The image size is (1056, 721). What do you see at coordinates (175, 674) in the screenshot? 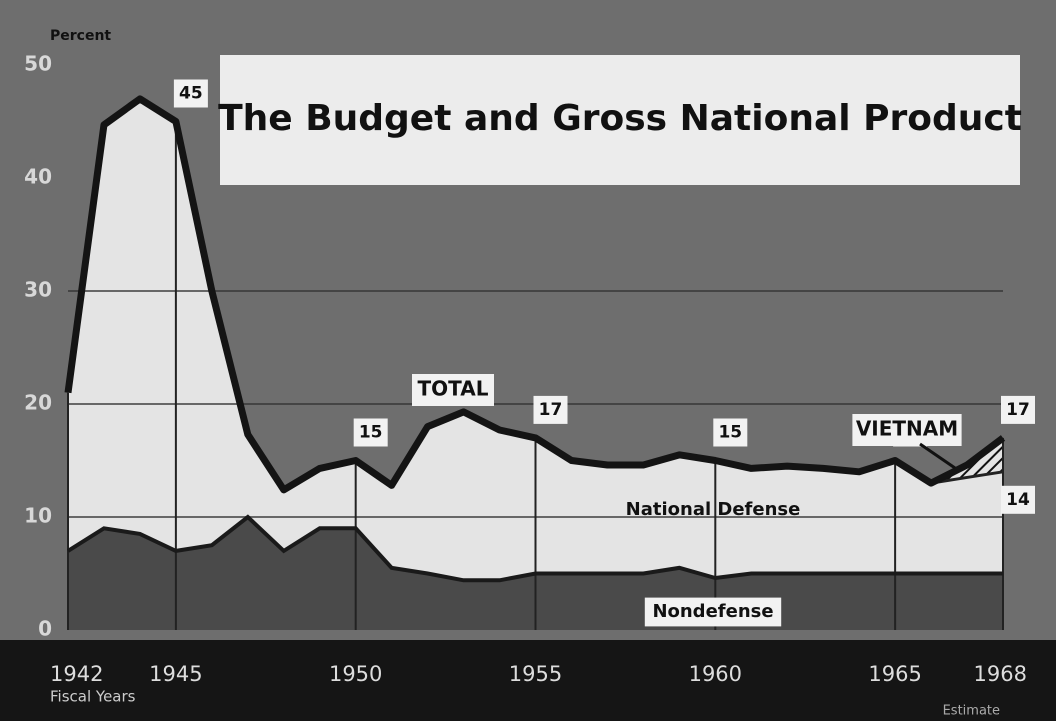
I see `x-tick-label: 1945` at bounding box center [175, 674].